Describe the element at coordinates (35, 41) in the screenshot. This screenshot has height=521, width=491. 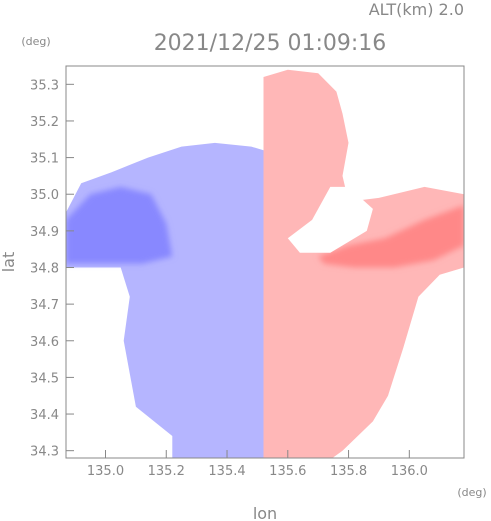
I see `y-unit: (deg)` at that location.